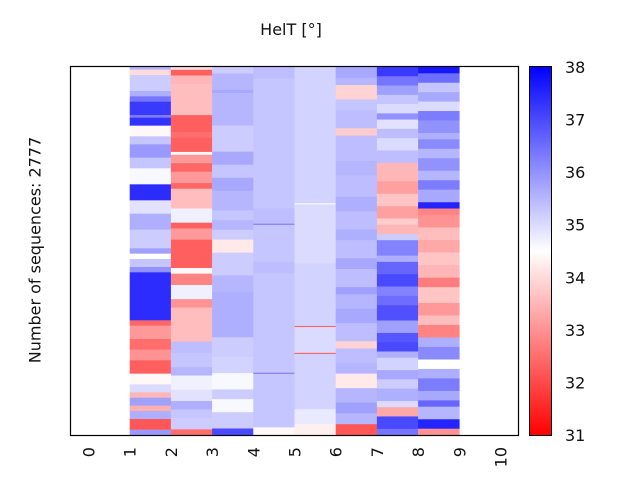 The width and height of the screenshot is (640, 480). What do you see at coordinates (575, 382) in the screenshot?
I see `colorbar-tick-label: 32` at bounding box center [575, 382].